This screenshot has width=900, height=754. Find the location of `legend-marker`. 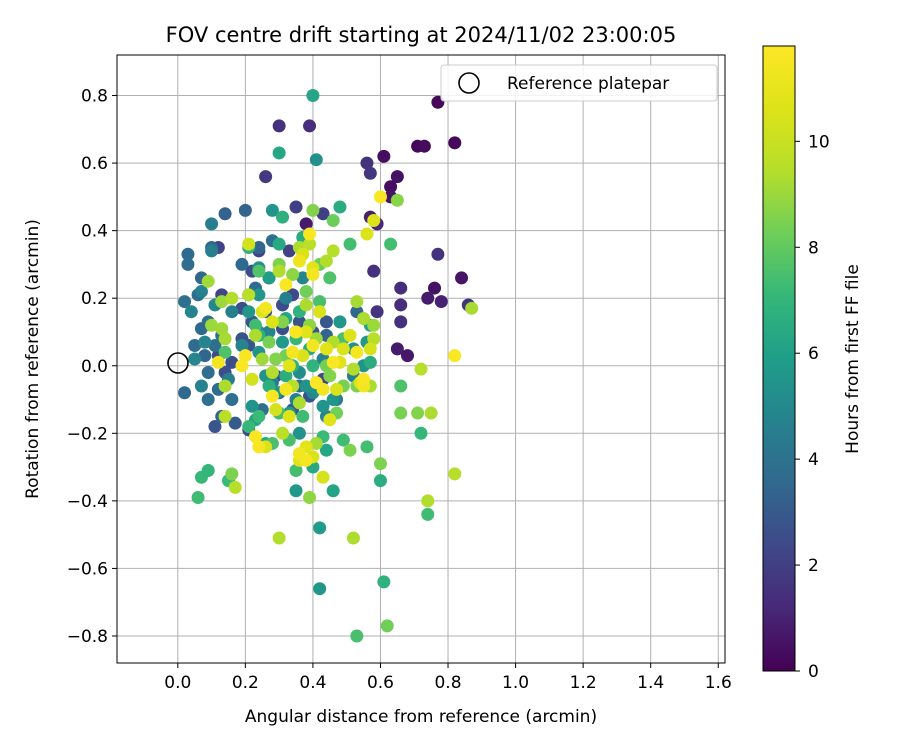

legend-marker is located at coordinates (469, 83).